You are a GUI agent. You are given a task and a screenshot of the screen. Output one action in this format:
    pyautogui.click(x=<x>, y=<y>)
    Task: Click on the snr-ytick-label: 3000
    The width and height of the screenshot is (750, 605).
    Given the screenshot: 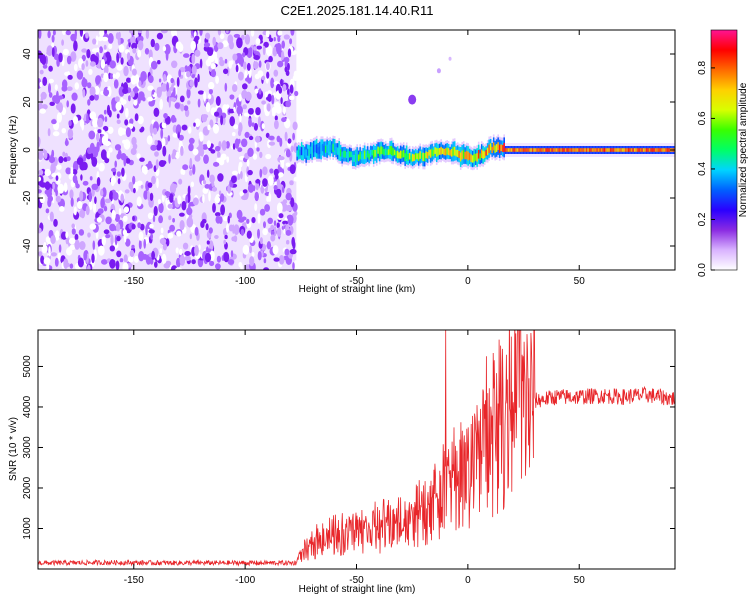 What is the action you would take?
    pyautogui.click(x=27, y=447)
    